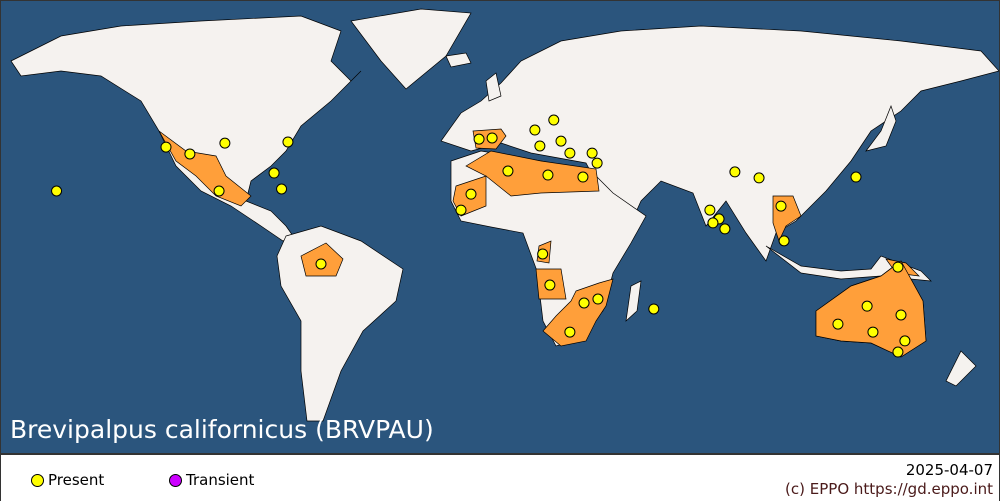 The width and height of the screenshot is (1000, 502). What do you see at coordinates (493, 87) in the screenshot?
I see `uk` at bounding box center [493, 87].